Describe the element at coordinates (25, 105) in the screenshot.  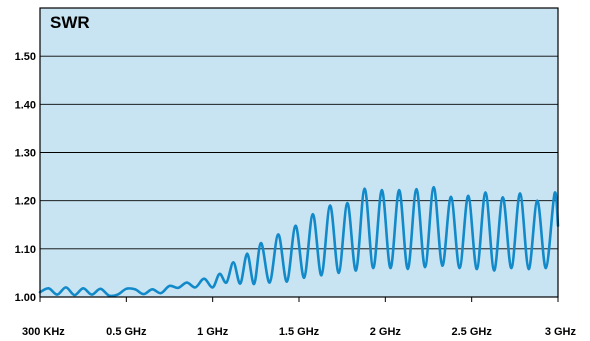
I see `y-tick-label: 1.40` at that location.